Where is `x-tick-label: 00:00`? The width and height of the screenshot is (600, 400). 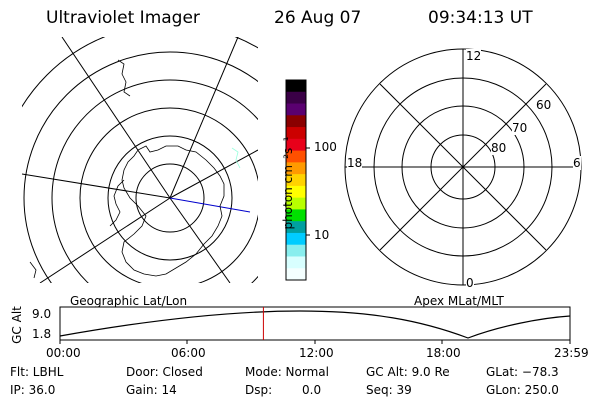 x-tick-label: 00:00 is located at coordinates (63, 353).